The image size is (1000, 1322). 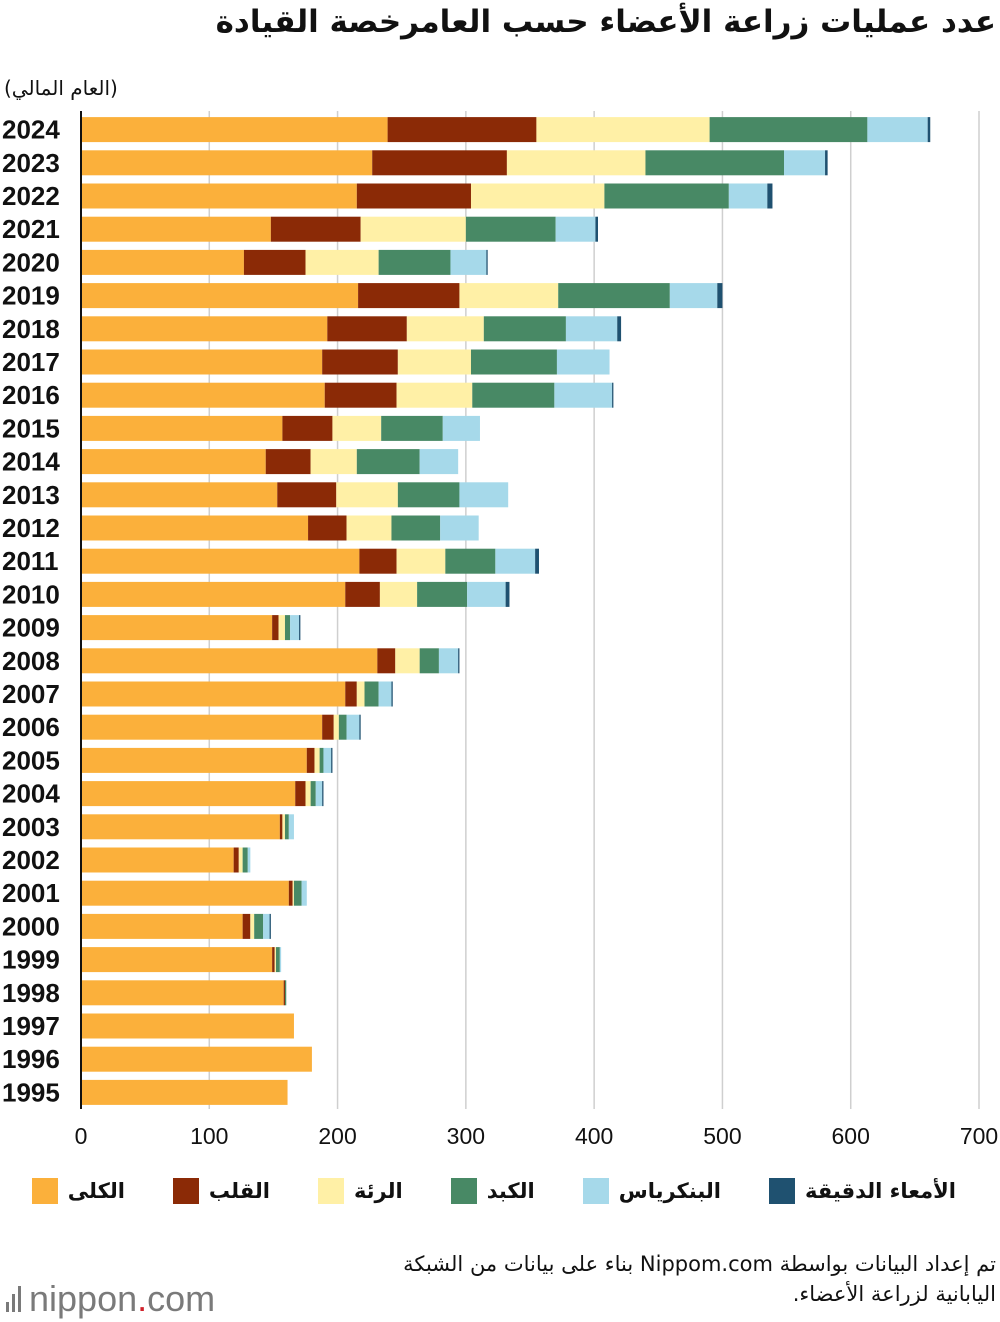 What do you see at coordinates (220, 296) in the screenshot?
I see `bar-2019-s0` at bounding box center [220, 296].